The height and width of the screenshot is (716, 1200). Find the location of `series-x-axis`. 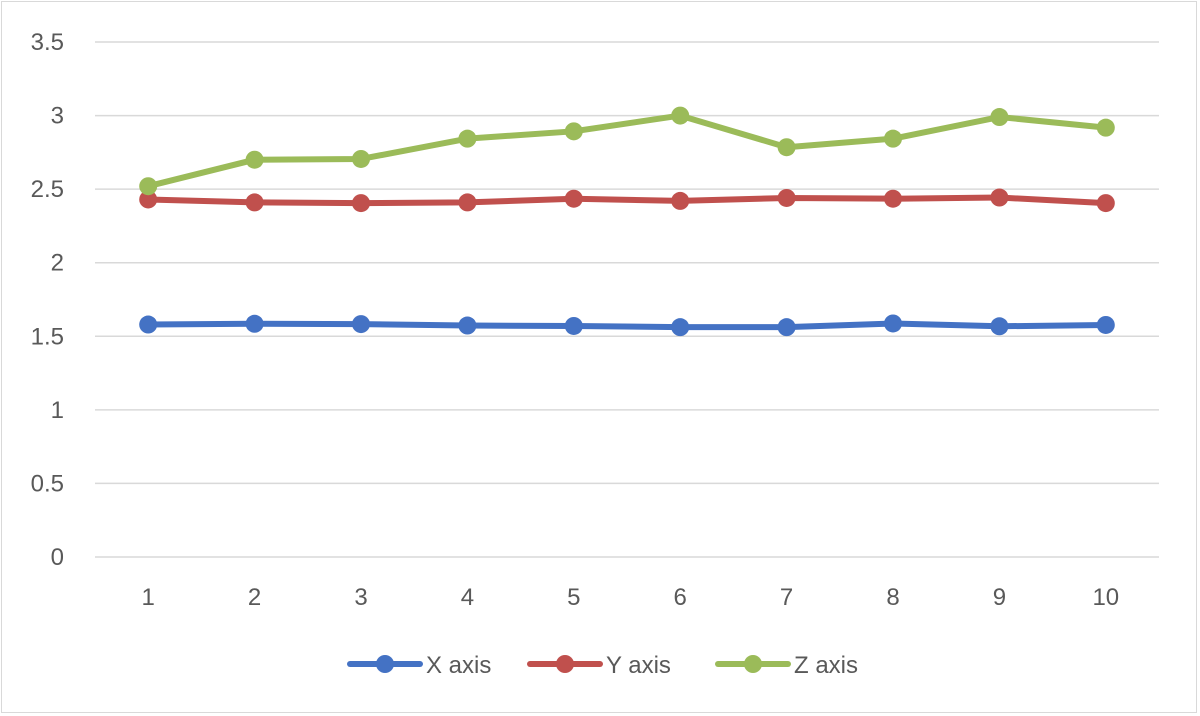

series-x-axis is located at coordinates (627, 325).